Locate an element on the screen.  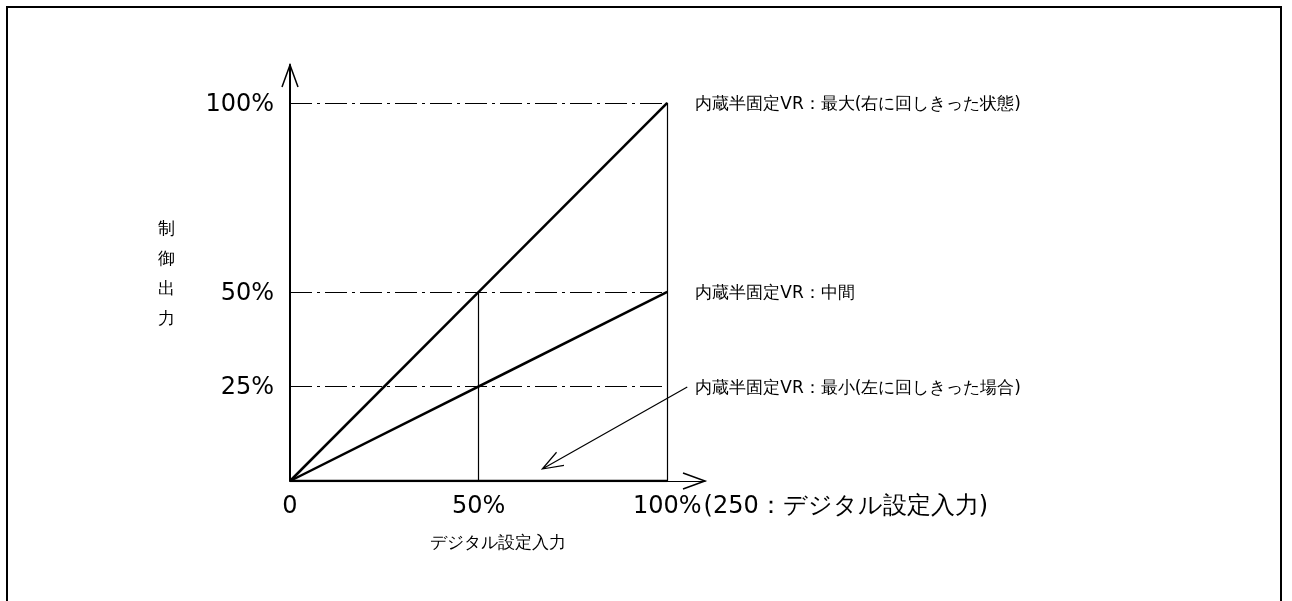
x-tick-label: 50% is located at coordinates (478, 505).